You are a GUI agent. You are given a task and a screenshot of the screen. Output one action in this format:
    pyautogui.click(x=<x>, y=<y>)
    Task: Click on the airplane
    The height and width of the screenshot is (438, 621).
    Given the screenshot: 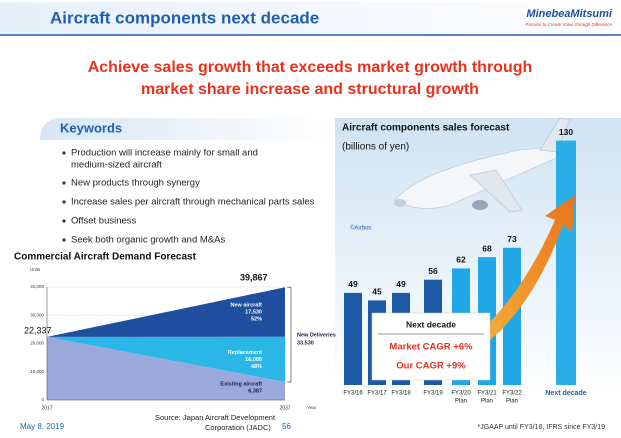 What is the action you would take?
    pyautogui.click(x=482, y=165)
    